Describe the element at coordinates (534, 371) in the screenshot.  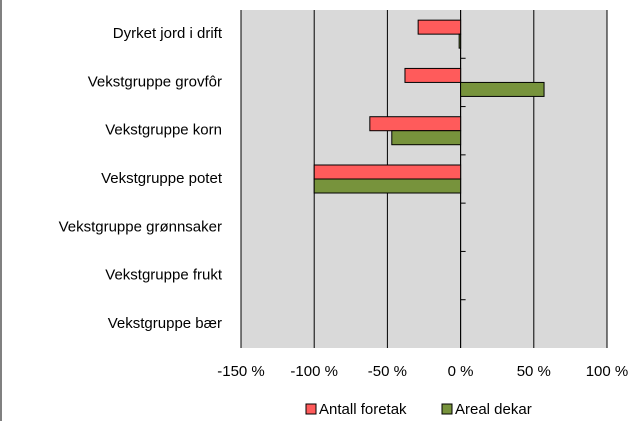
I see `x-tick-label: 50 %` at that location.